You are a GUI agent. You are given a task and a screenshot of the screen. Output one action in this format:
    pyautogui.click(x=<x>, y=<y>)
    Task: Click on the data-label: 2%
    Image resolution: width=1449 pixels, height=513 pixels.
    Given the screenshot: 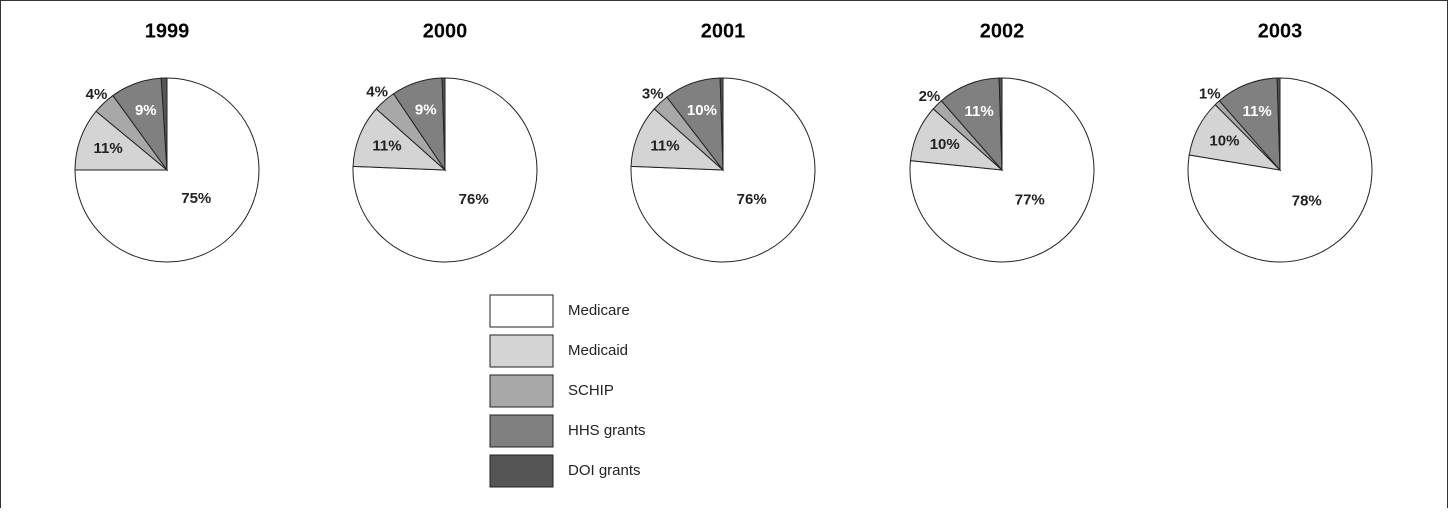 What is the action you would take?
    pyautogui.click(x=930, y=96)
    